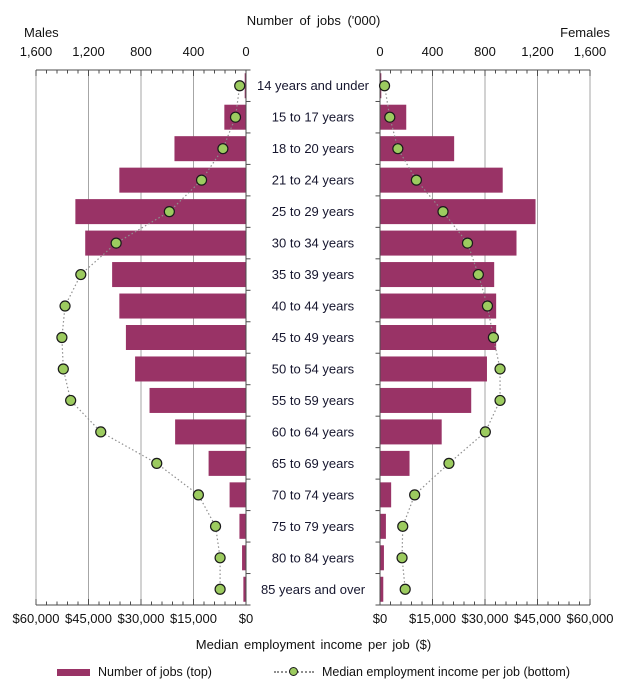 The image size is (627, 700). I want to click on age-group-label: 35 to 39 years, so click(313, 274).